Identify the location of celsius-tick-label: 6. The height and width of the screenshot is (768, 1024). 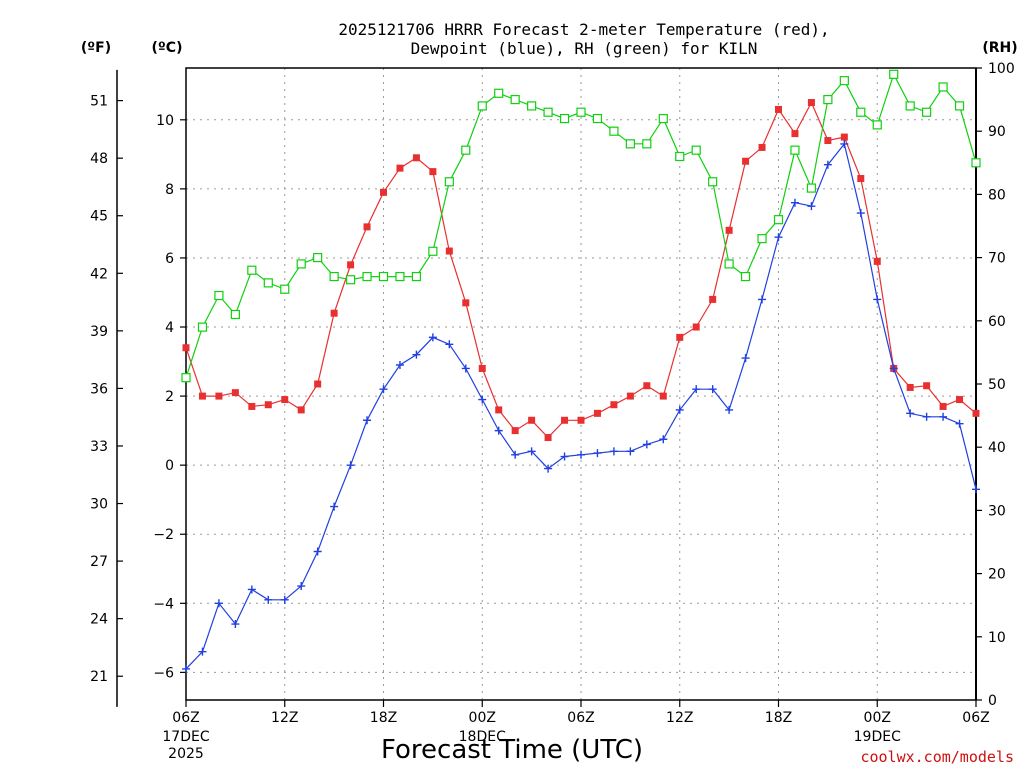
(169, 259).